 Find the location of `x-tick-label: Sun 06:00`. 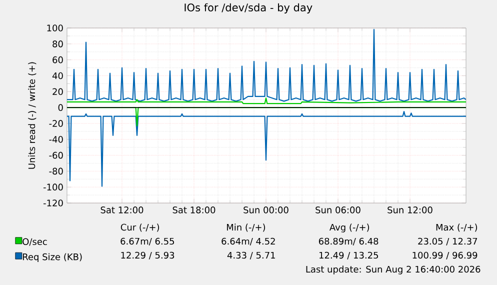

x-tick-label: Sun 06:00 is located at coordinates (338, 210).